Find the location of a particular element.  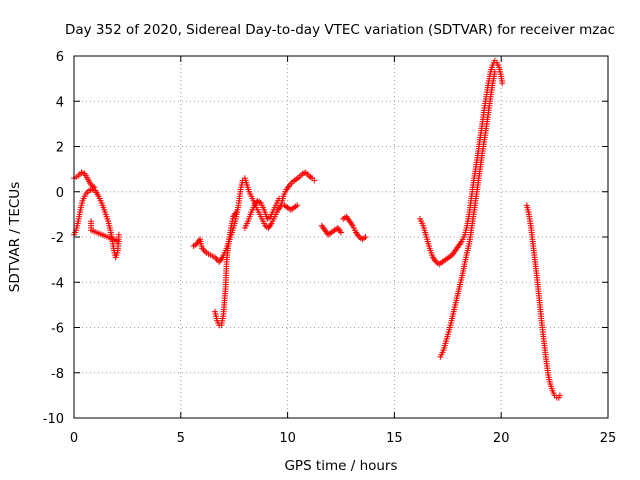

series-sat-d is located at coordinates (262, 213).